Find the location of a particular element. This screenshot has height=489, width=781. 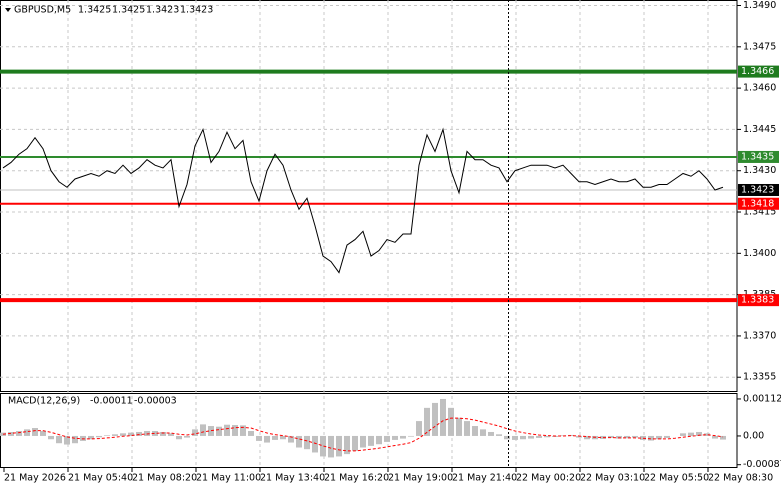

ohlc-open: 1.3425 is located at coordinates (94, 10).